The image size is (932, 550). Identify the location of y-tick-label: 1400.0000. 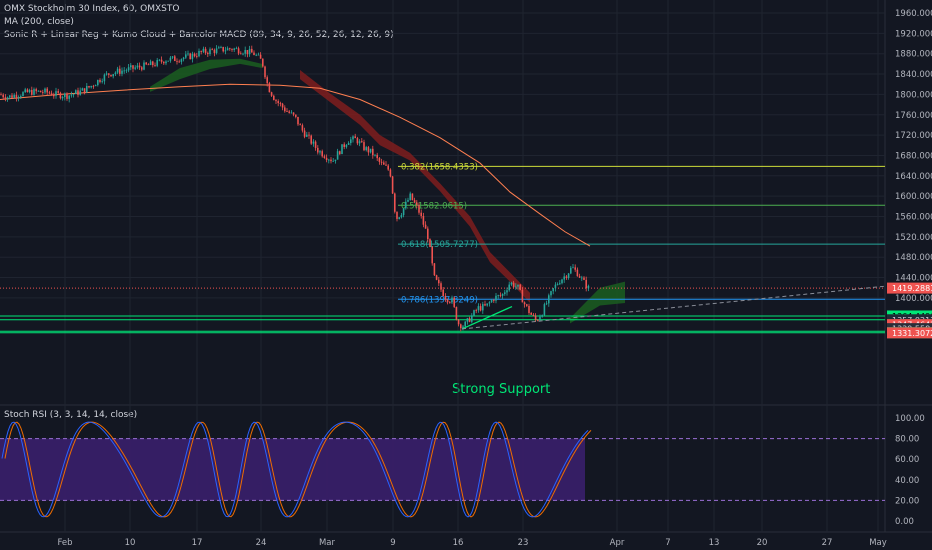
(913, 299).